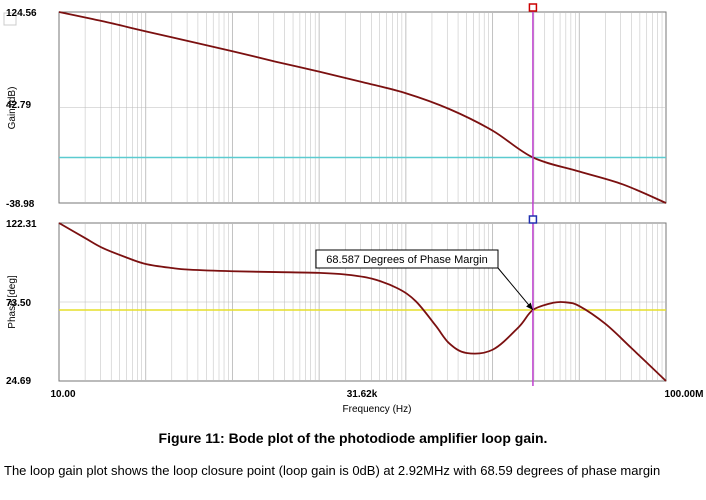 The width and height of the screenshot is (706, 500). Describe the element at coordinates (20, 204) in the screenshot. I see `gain-tick-label-bottom: -38.98` at that location.